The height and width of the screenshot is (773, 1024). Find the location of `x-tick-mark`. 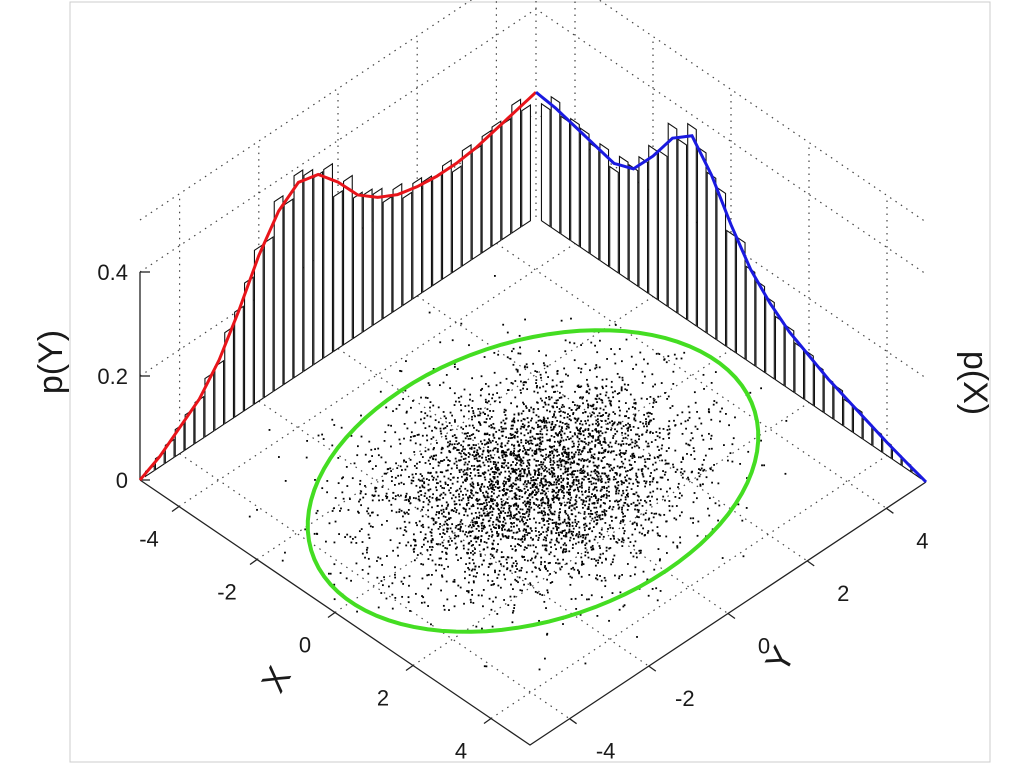

x-tick-mark is located at coordinates (409, 668).